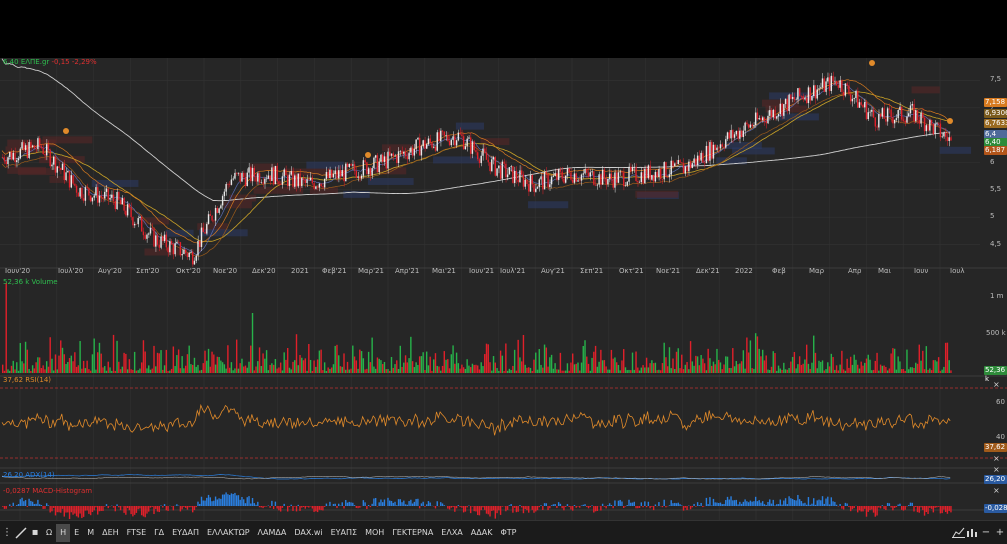  I want to click on toolbar-symbol-button: ΔΕΗ, so click(110, 533).